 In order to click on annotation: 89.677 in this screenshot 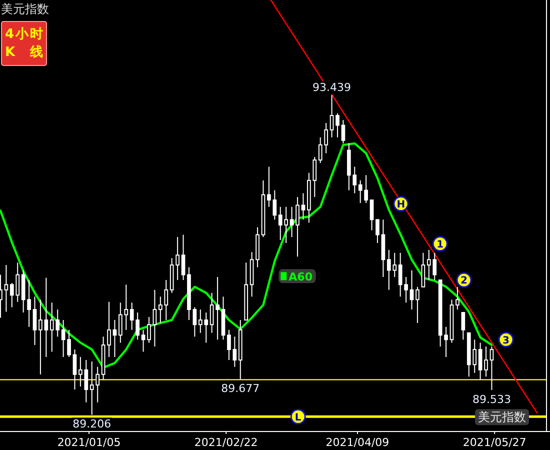, I will do `click(240, 389)`.